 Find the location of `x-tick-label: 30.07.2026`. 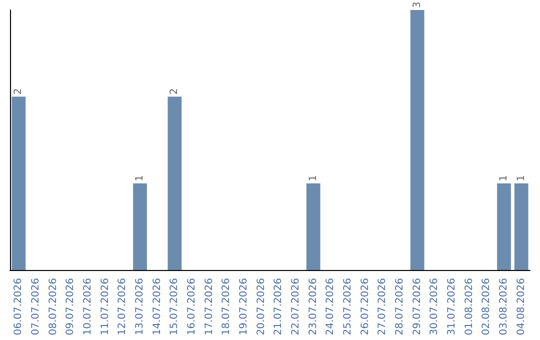

x-tick-label: 30.07.2026 is located at coordinates (434, 307).